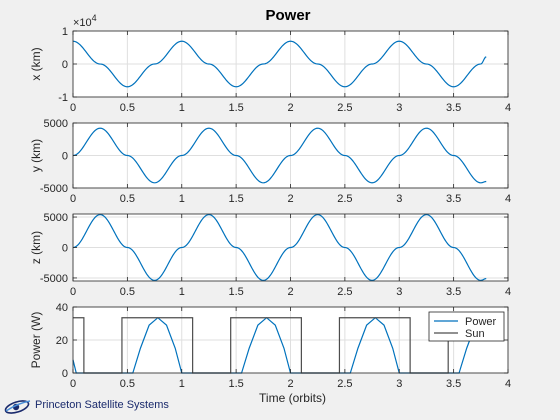 This screenshot has width=560, height=420. I want to click on y-exponent-label: ×10⁴, so click(85, 21).